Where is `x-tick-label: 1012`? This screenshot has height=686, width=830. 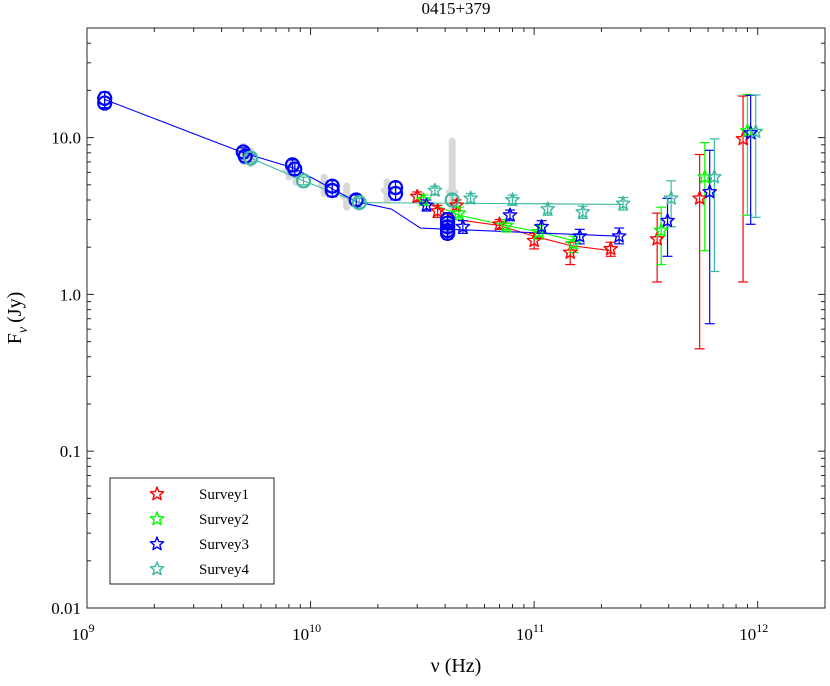 x-tick-label: 1012 is located at coordinates (753, 632).